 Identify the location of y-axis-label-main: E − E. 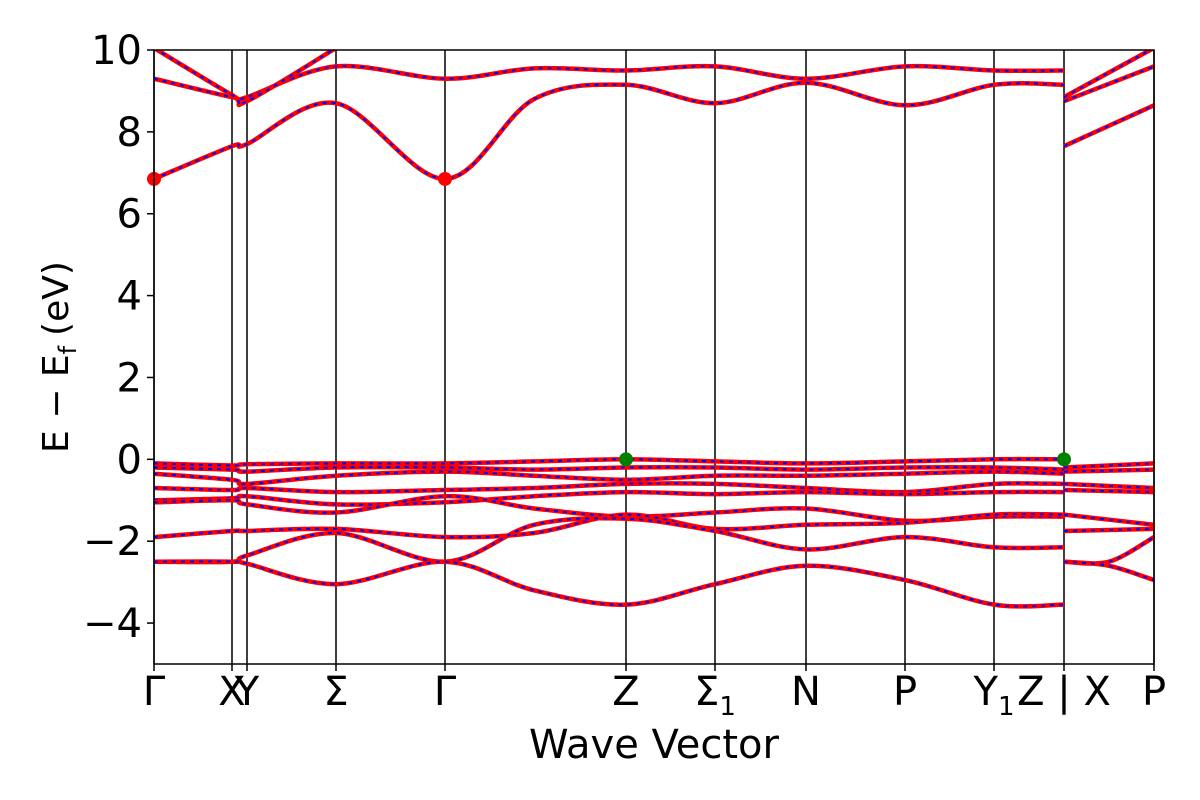
(56, 403).